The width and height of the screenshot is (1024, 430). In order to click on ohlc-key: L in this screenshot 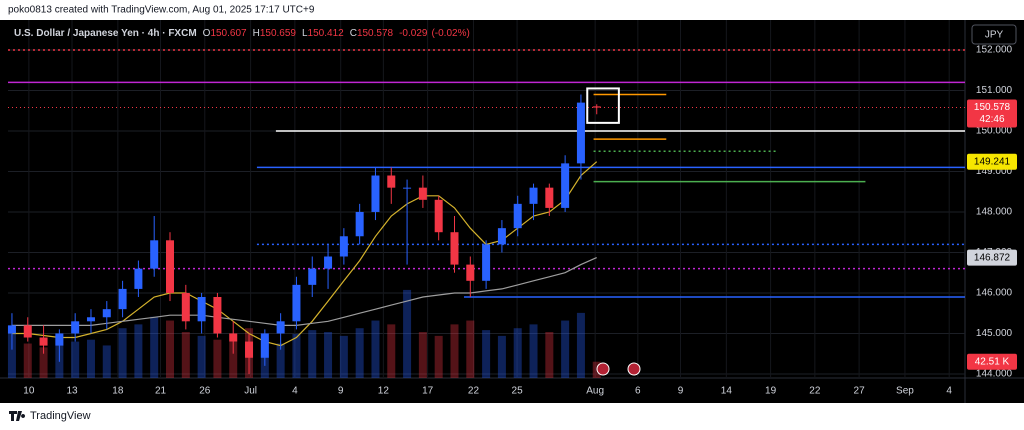, I will do `click(305, 33)`.